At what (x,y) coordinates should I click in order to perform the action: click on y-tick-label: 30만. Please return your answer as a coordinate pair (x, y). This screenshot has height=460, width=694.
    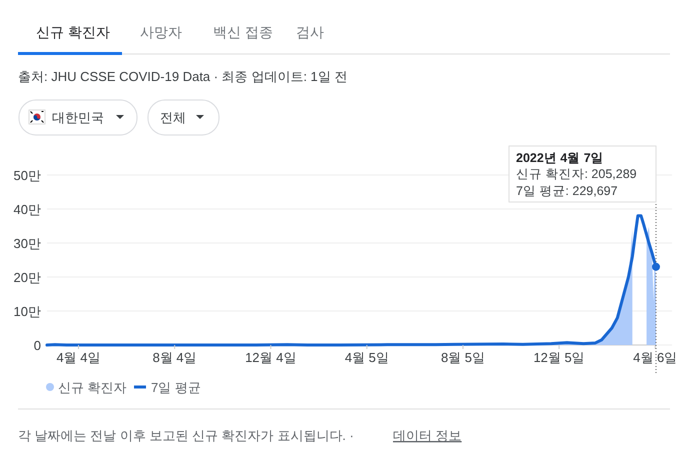
    Looking at the image, I should click on (27, 243).